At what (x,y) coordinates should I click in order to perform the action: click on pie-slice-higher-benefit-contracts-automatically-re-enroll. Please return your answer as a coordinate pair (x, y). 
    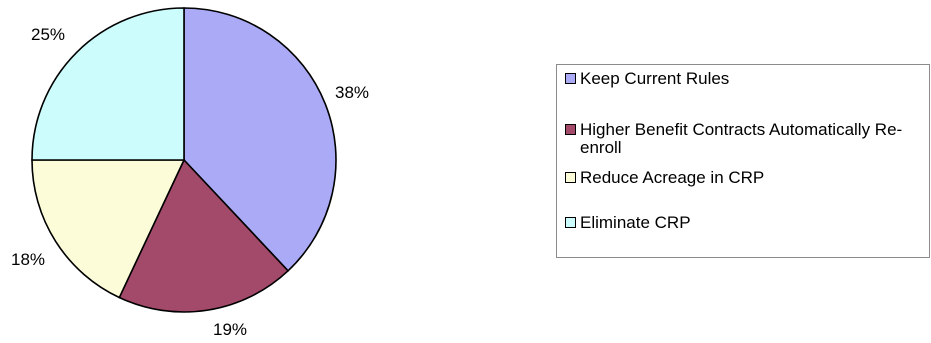
    Looking at the image, I should click on (204, 235).